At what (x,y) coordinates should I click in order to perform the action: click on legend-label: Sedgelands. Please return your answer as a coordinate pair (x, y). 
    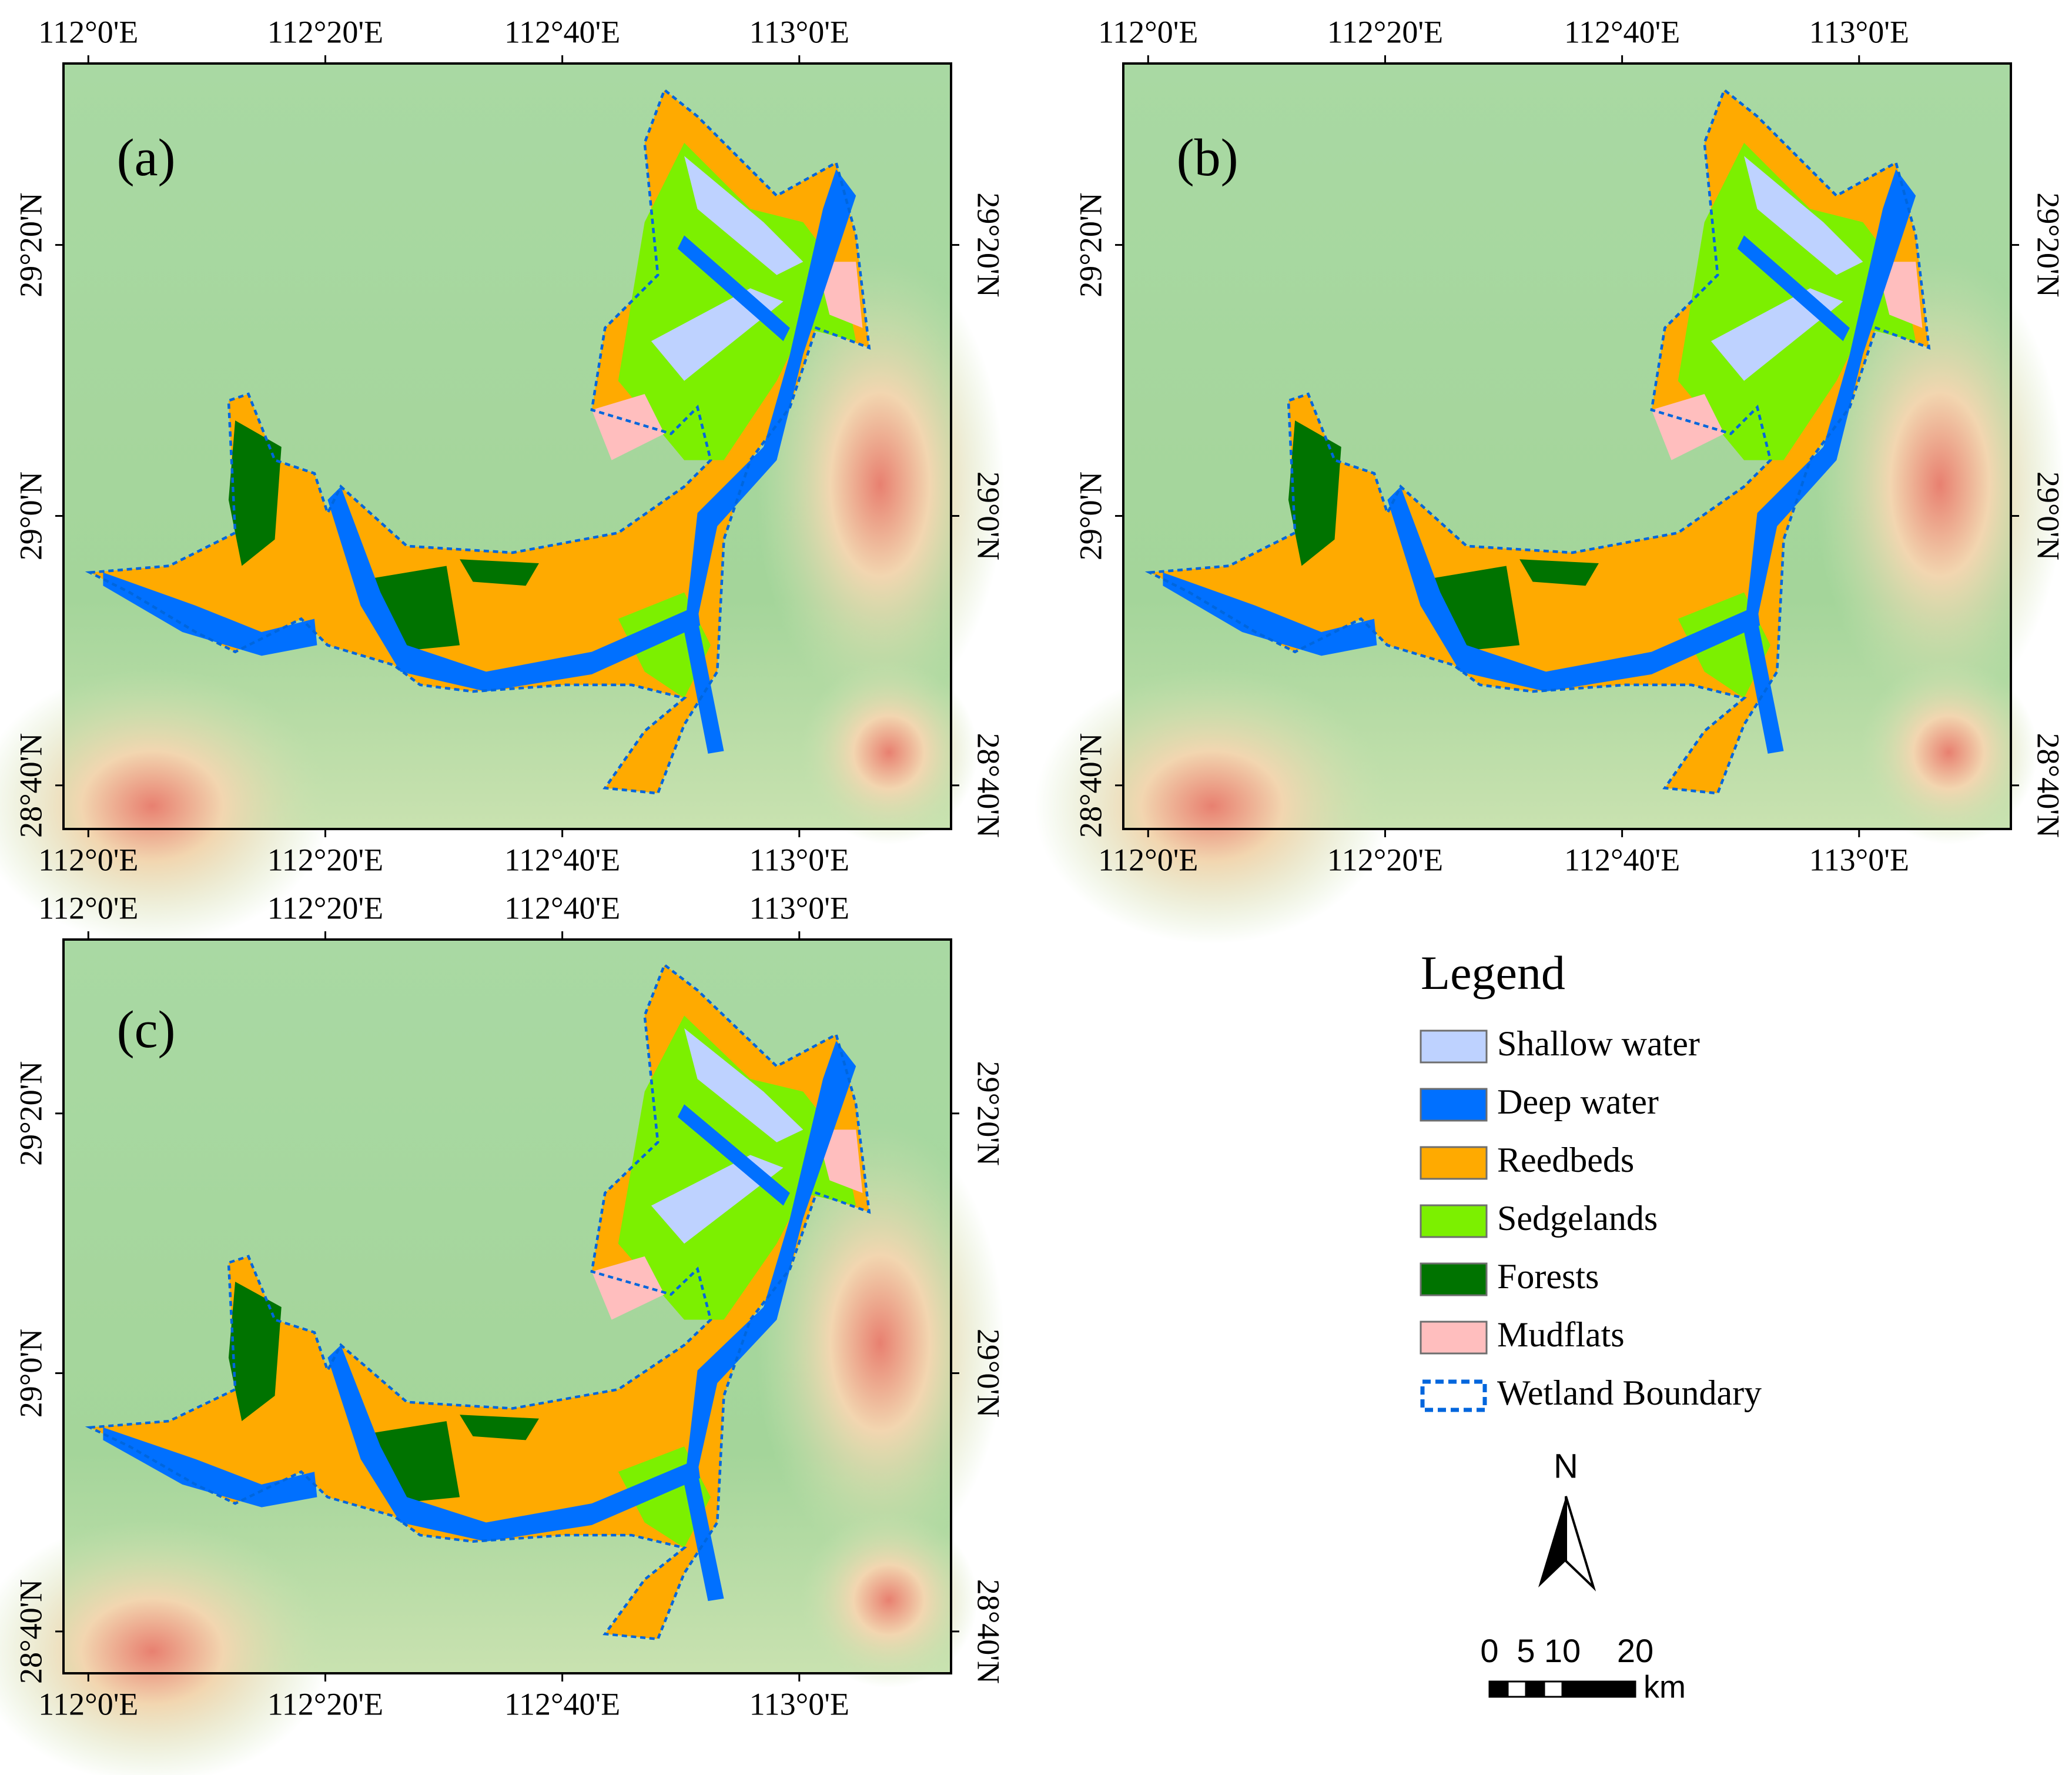
    Looking at the image, I should click on (1577, 1219).